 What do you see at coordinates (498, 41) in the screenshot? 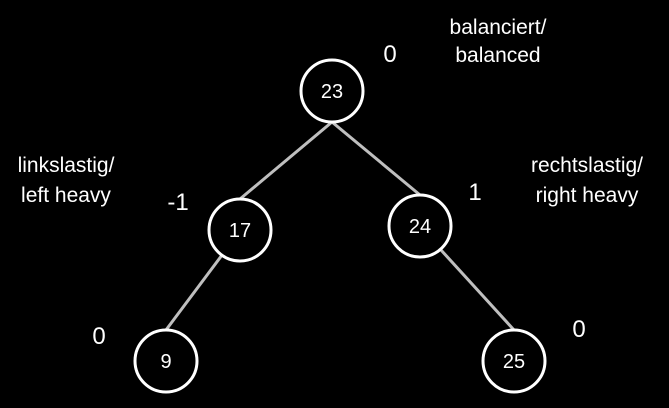
I see `annotation-balanced: balanciert/ balanced` at bounding box center [498, 41].